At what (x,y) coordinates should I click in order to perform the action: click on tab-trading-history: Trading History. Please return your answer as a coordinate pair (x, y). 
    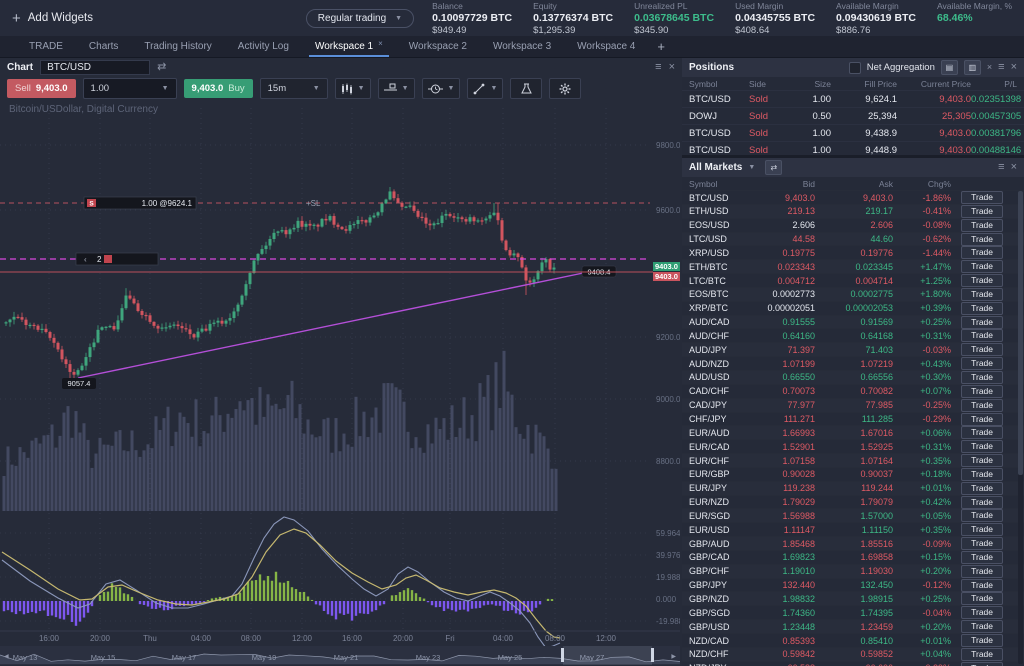
    Looking at the image, I should click on (177, 46).